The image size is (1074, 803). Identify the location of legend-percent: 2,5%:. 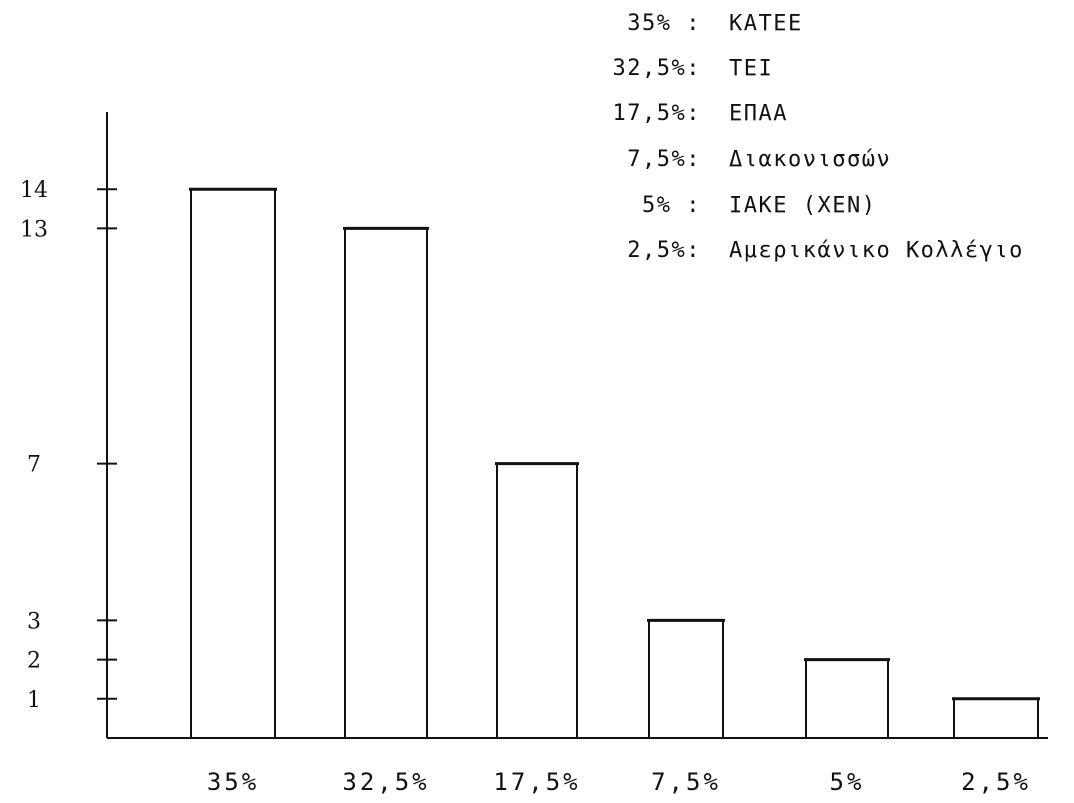
(664, 250).